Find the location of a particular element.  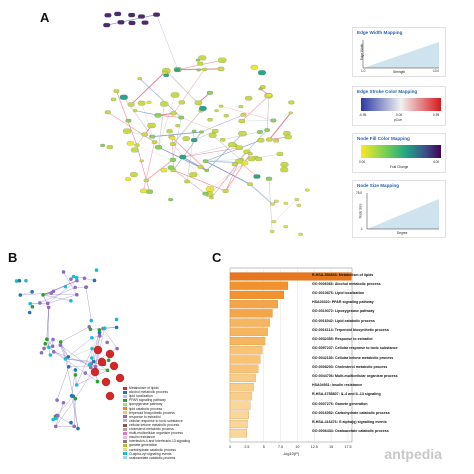

cluster-legend-item: O-alpha-zyl signaling events is located at coordinates (147, 454).